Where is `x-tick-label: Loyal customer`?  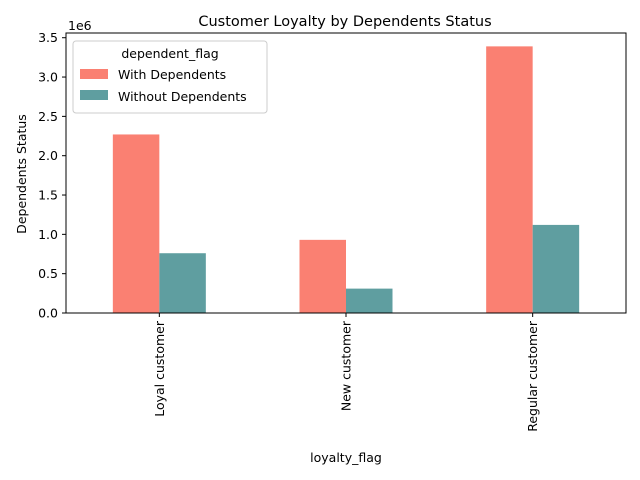
x-tick-label: Loyal customer is located at coordinates (159, 368).